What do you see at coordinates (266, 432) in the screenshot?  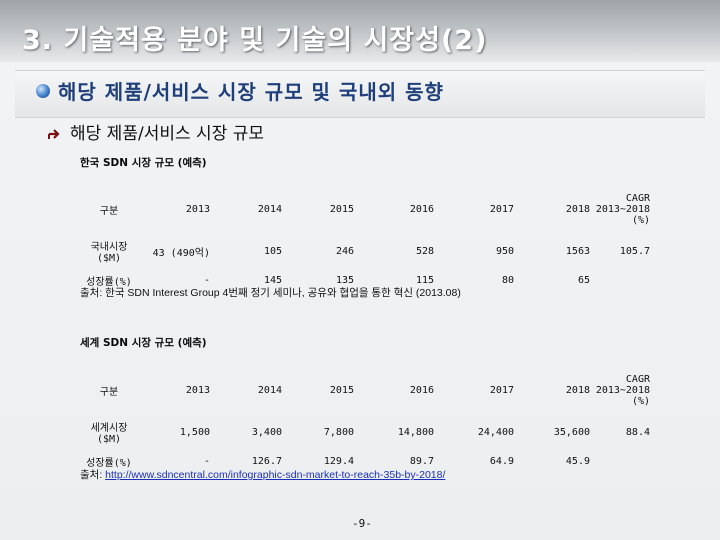 I see `table-cell: 3,400` at bounding box center [266, 432].